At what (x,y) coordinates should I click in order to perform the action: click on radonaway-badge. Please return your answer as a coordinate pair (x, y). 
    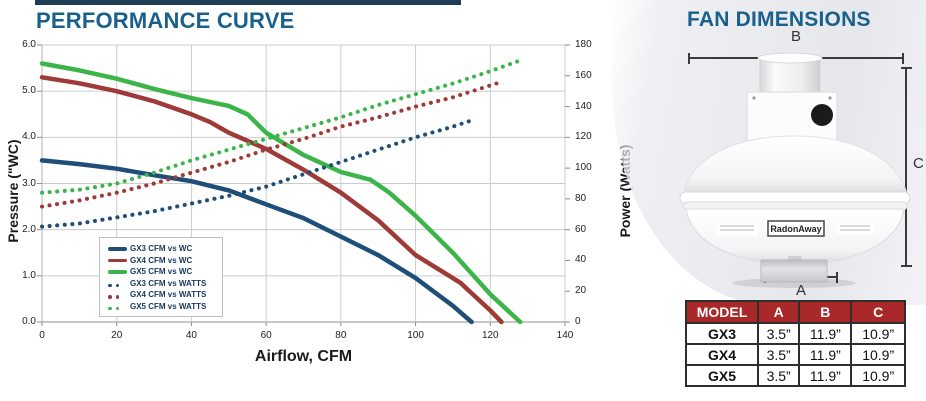
    Looking at the image, I should click on (796, 228).